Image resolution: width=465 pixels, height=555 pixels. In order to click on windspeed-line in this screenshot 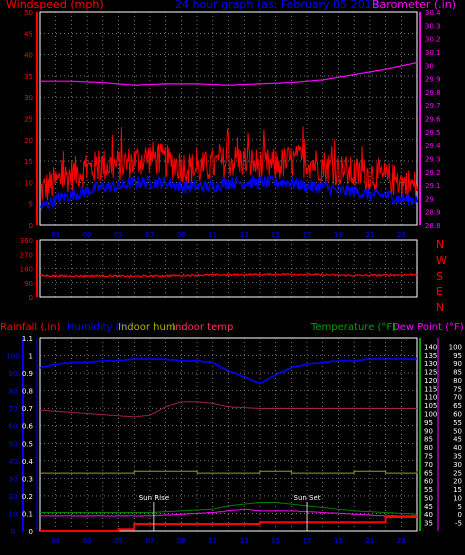, I will do `click(228, 164)`.